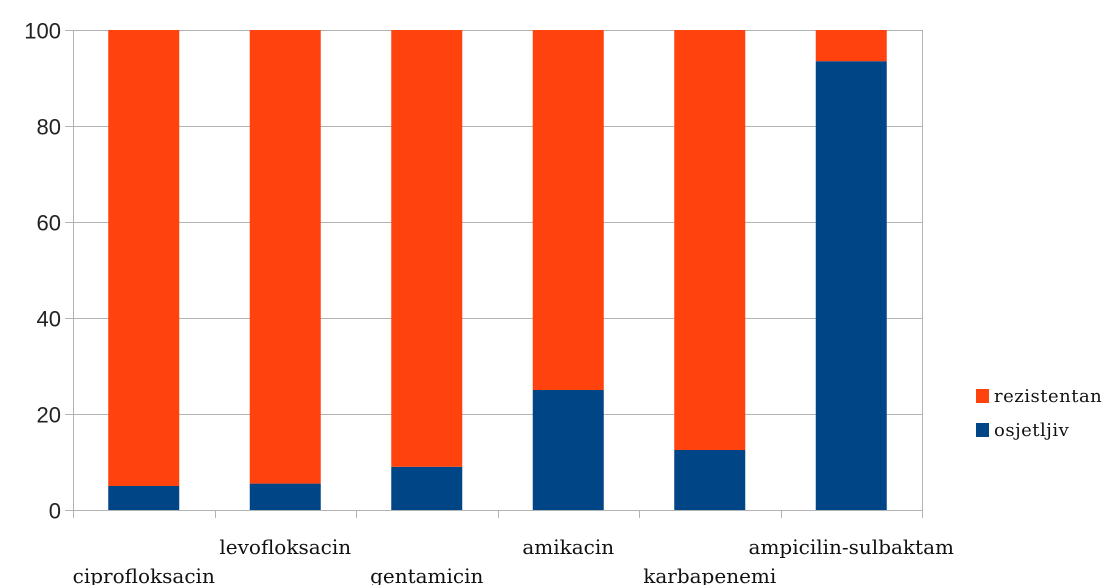  What do you see at coordinates (851, 285) in the screenshot?
I see `bar-osjetljiv-ampicilin-sulbaktam` at bounding box center [851, 285].